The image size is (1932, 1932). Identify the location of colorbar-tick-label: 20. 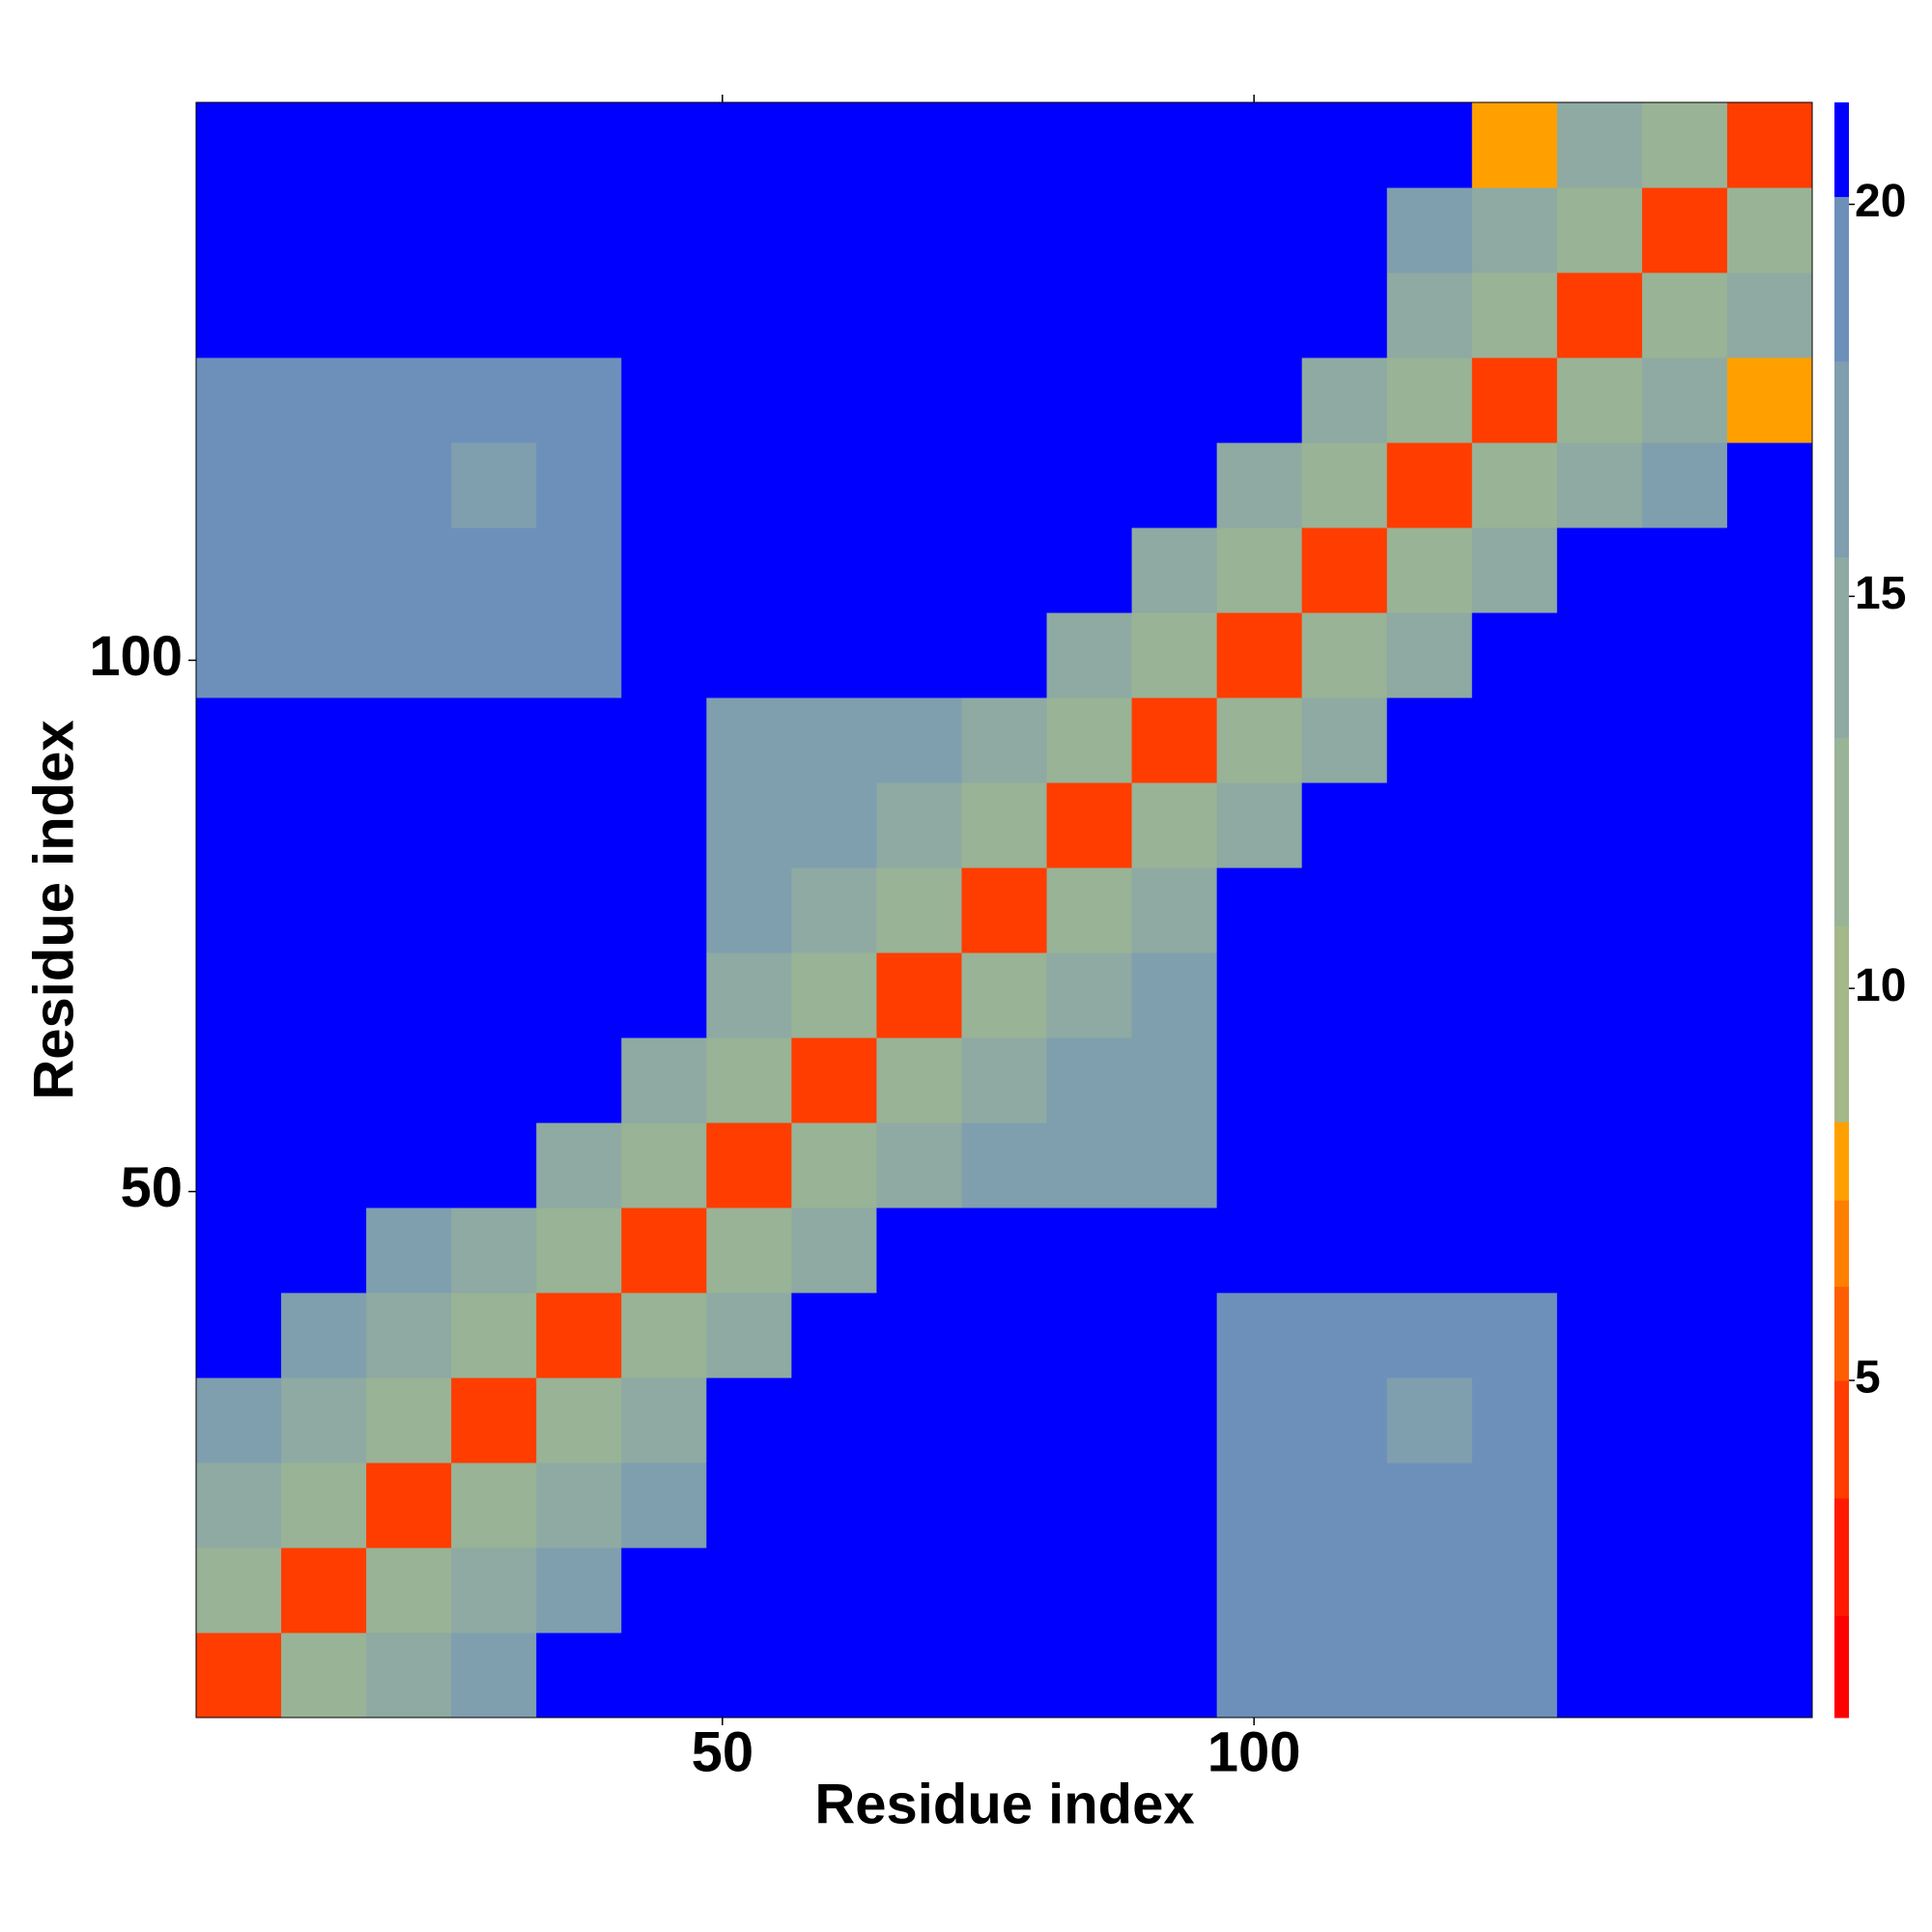
(1880, 201).